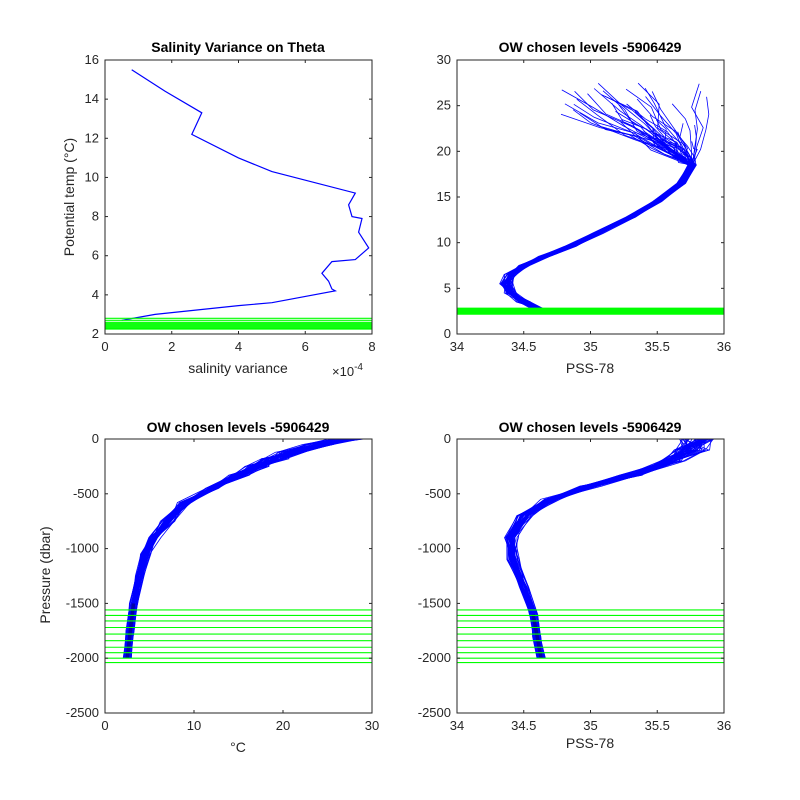 Image resolution: width=800 pixels, height=800 pixels. What do you see at coordinates (238, 346) in the screenshot?
I see `panel-1-x-tick-label: 4` at bounding box center [238, 346].